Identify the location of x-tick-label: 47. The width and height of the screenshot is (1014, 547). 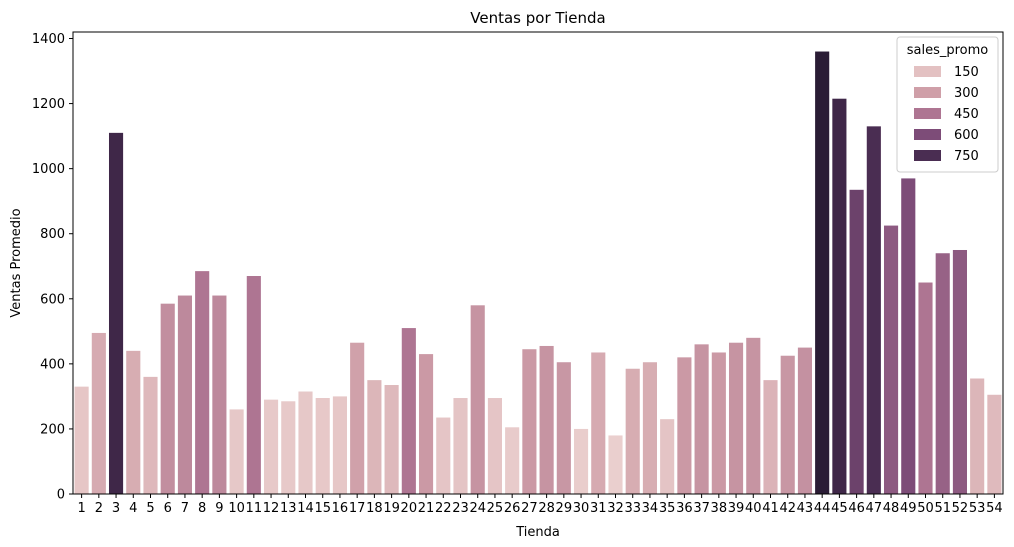
(874, 508).